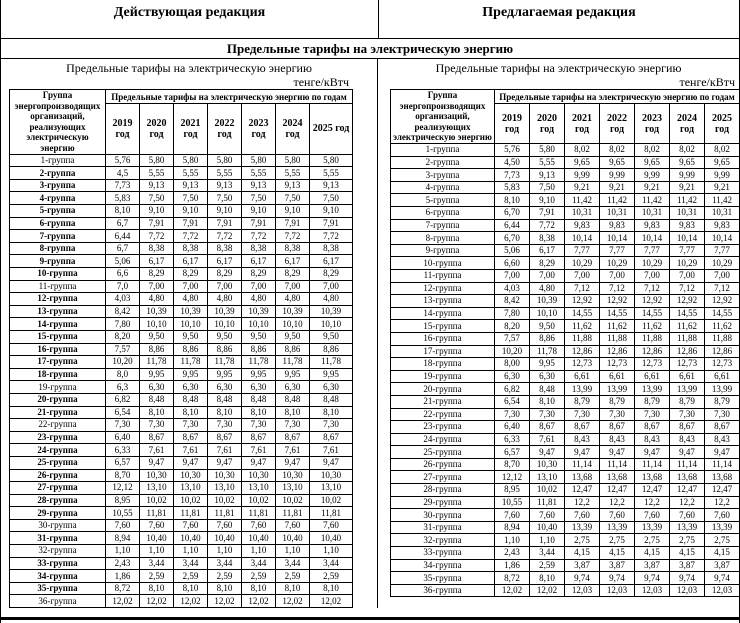 The image size is (740, 623). Describe the element at coordinates (582, 288) in the screenshot. I see `tariff-value: 7,12` at that location.